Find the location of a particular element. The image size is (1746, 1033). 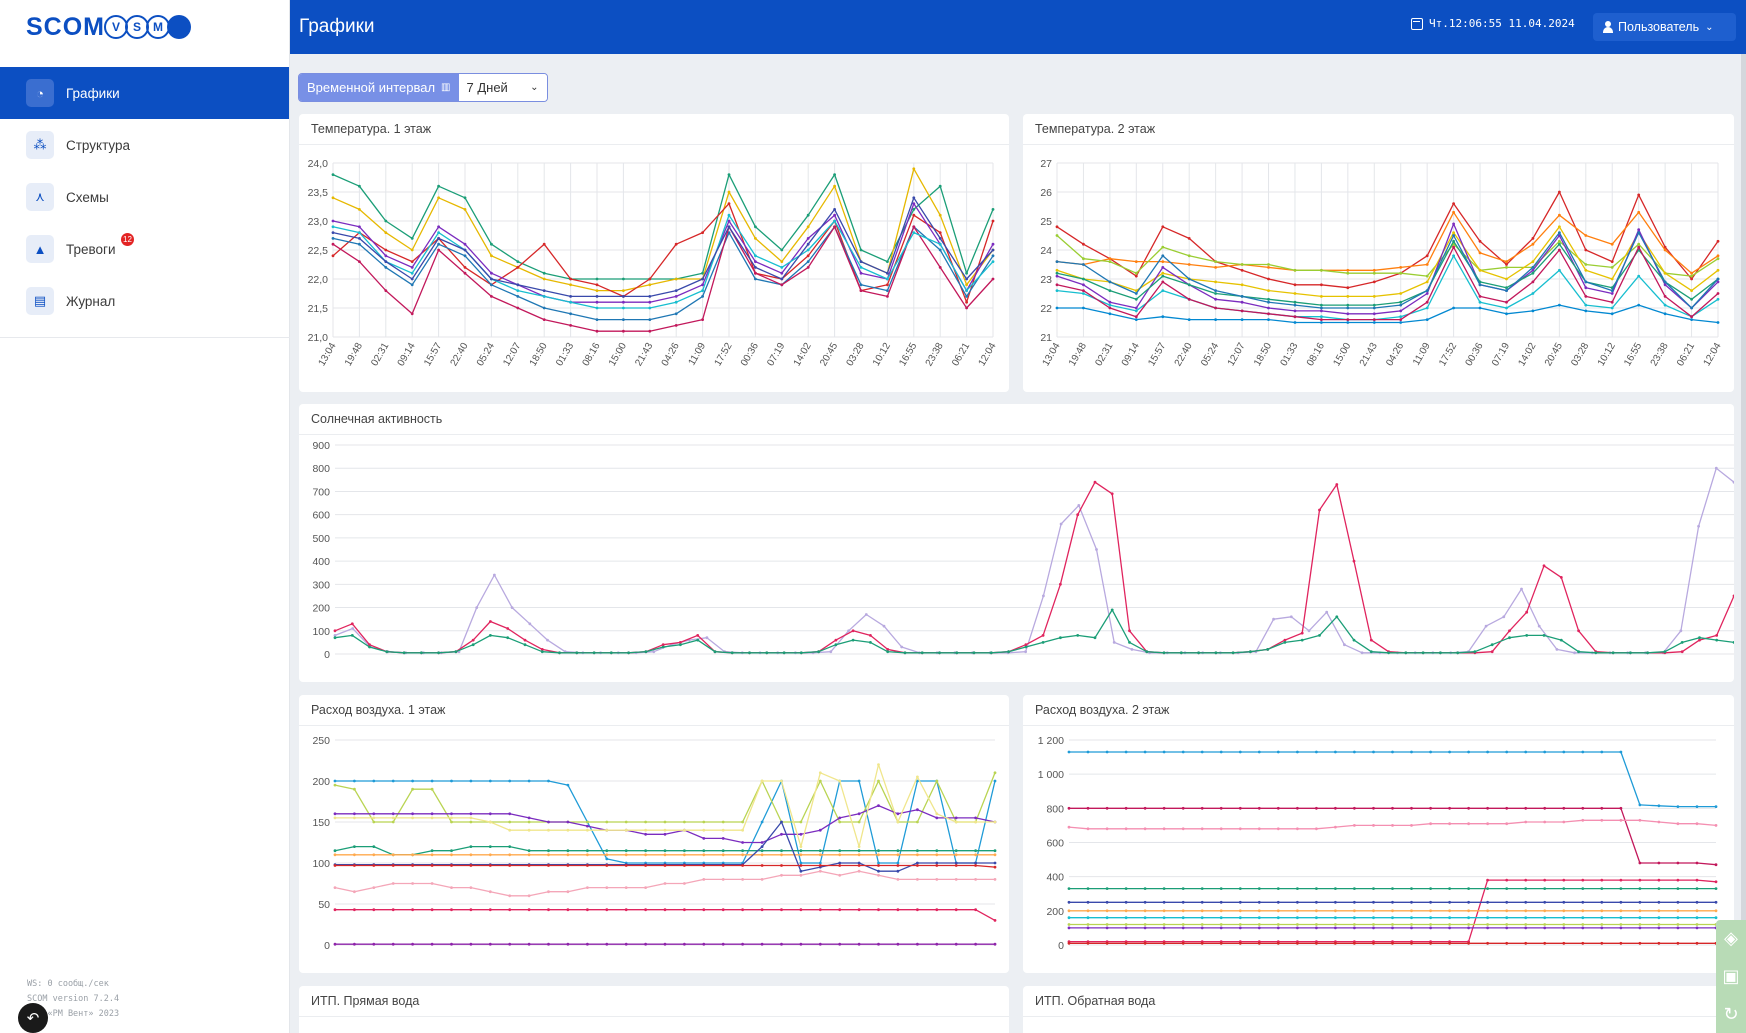

sidebar-item-schemes: ⋏ Схемы is located at coordinates (144, 197).